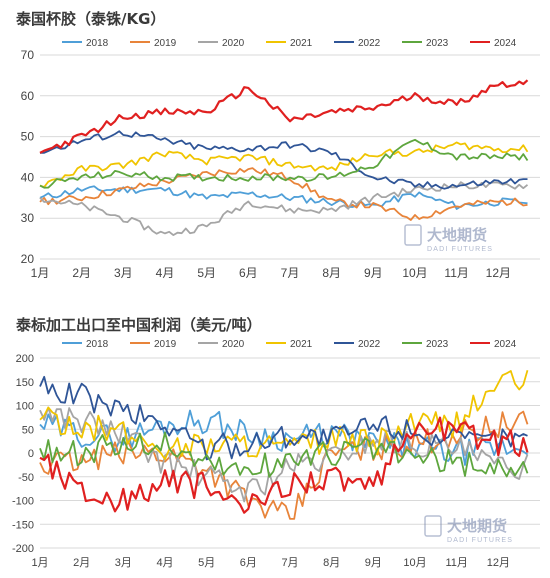 The width and height of the screenshot is (550, 578). Describe the element at coordinates (28, 55) in the screenshot. I see `y-tick-label: 70` at that location.